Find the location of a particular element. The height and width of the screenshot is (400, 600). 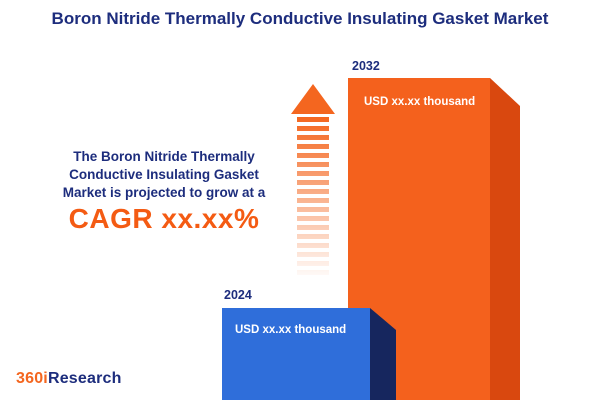

bar-value-label-2032: USD xx.xx thousand is located at coordinates (420, 102).